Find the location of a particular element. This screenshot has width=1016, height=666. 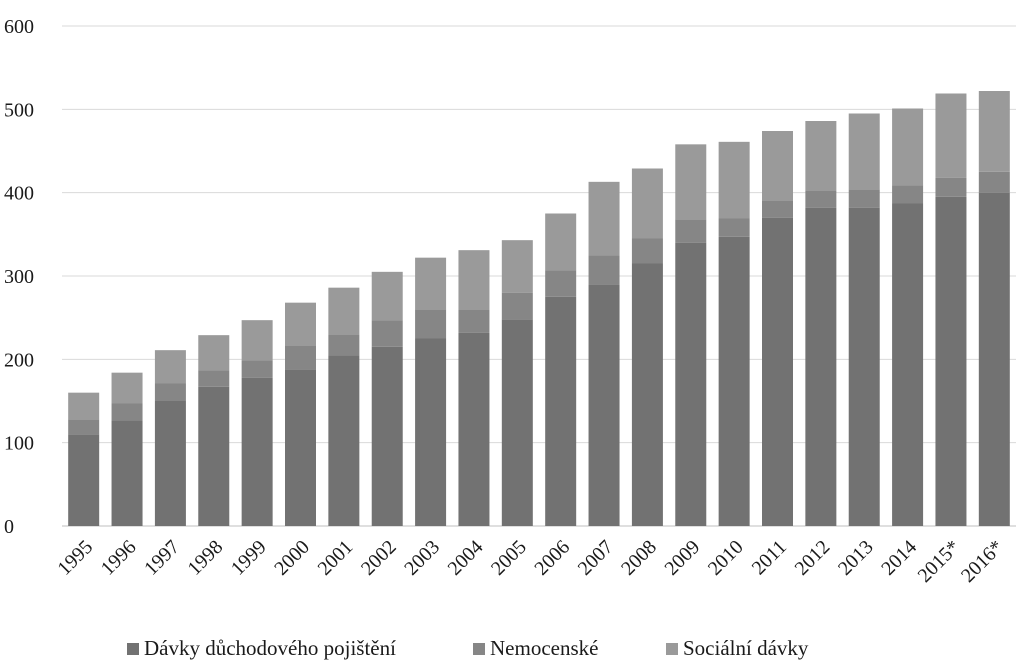

y-tick-label: 100 is located at coordinates (19, 444).